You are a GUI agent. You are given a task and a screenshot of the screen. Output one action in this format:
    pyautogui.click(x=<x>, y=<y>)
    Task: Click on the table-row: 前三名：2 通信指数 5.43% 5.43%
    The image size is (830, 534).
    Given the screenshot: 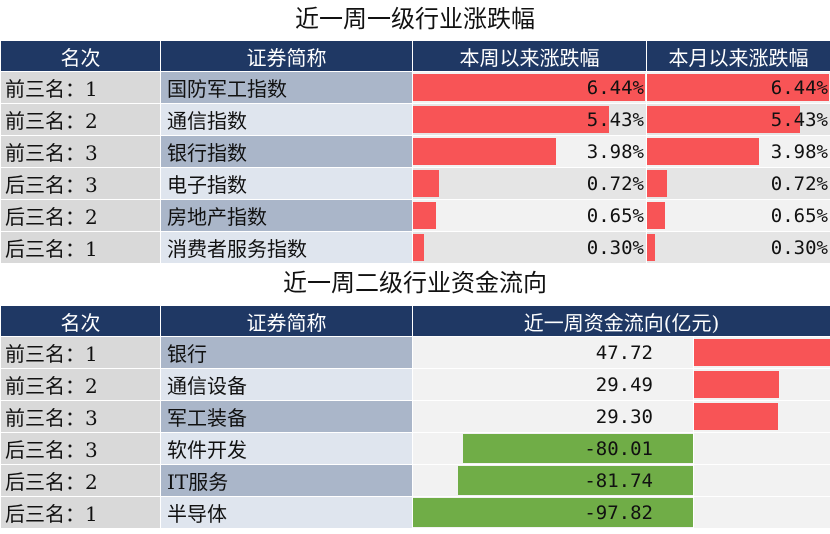 What is the action you would take?
    pyautogui.click(x=415, y=119)
    